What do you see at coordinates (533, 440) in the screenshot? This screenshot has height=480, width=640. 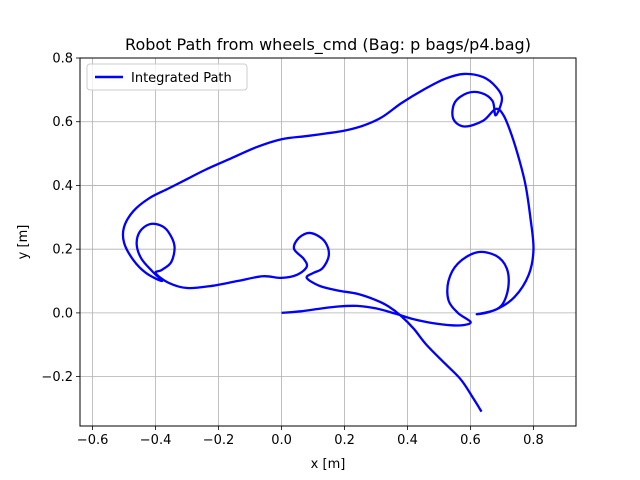 I see `x-tick-label: 0.8` at bounding box center [533, 440].